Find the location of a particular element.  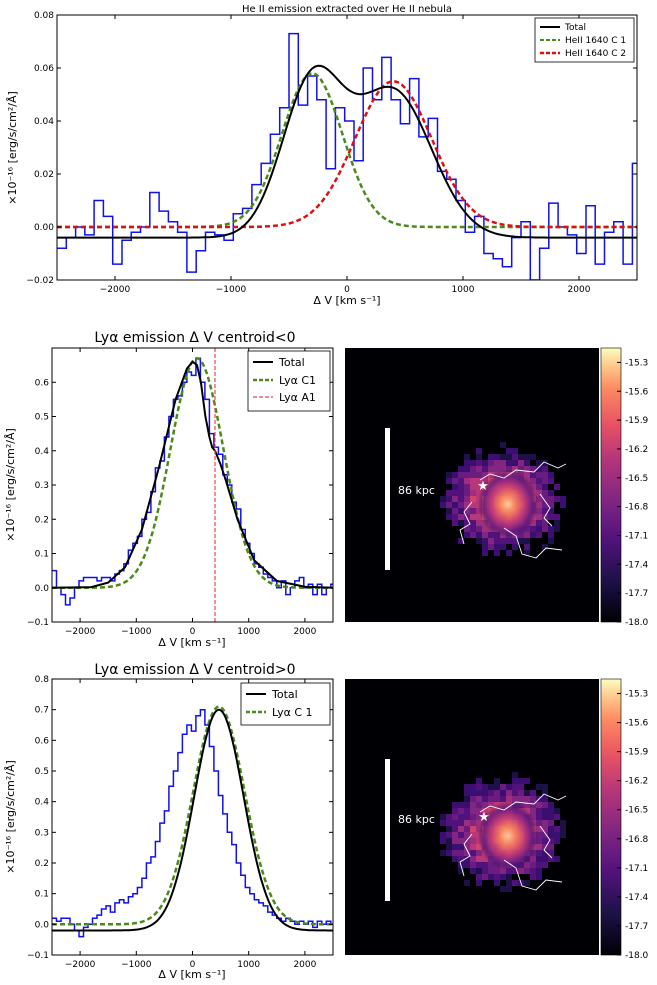

lya-pos-y-axis-label: ×10⁻¹⁶ [erg/s/cm²/Å] is located at coordinates (10, 817).